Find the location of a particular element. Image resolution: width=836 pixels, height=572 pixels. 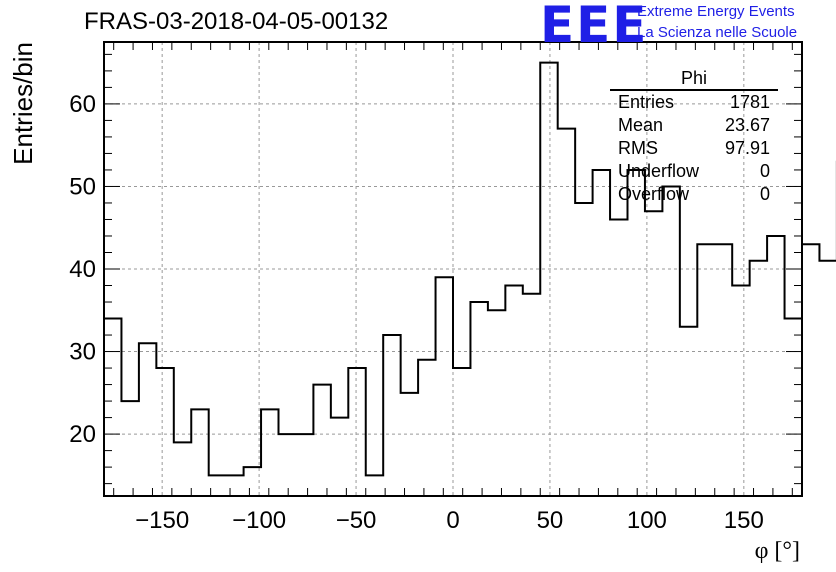

x-tick-label: −150 is located at coordinates (162, 520).